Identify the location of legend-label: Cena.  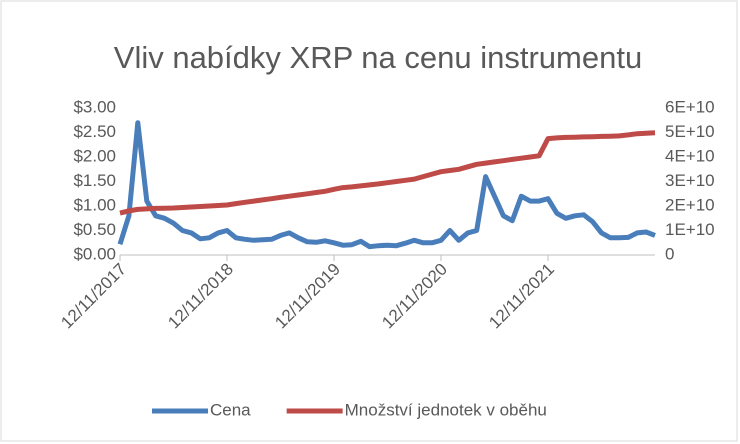
(230, 409).